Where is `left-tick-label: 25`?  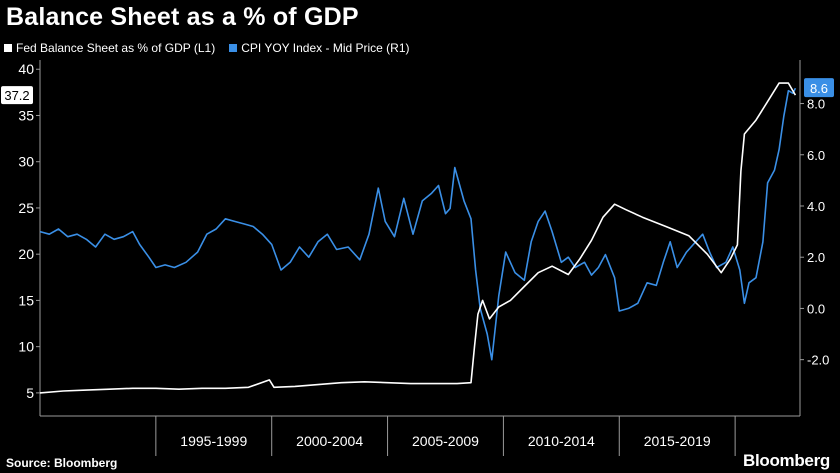
left-tick-label: 25 is located at coordinates (26, 208).